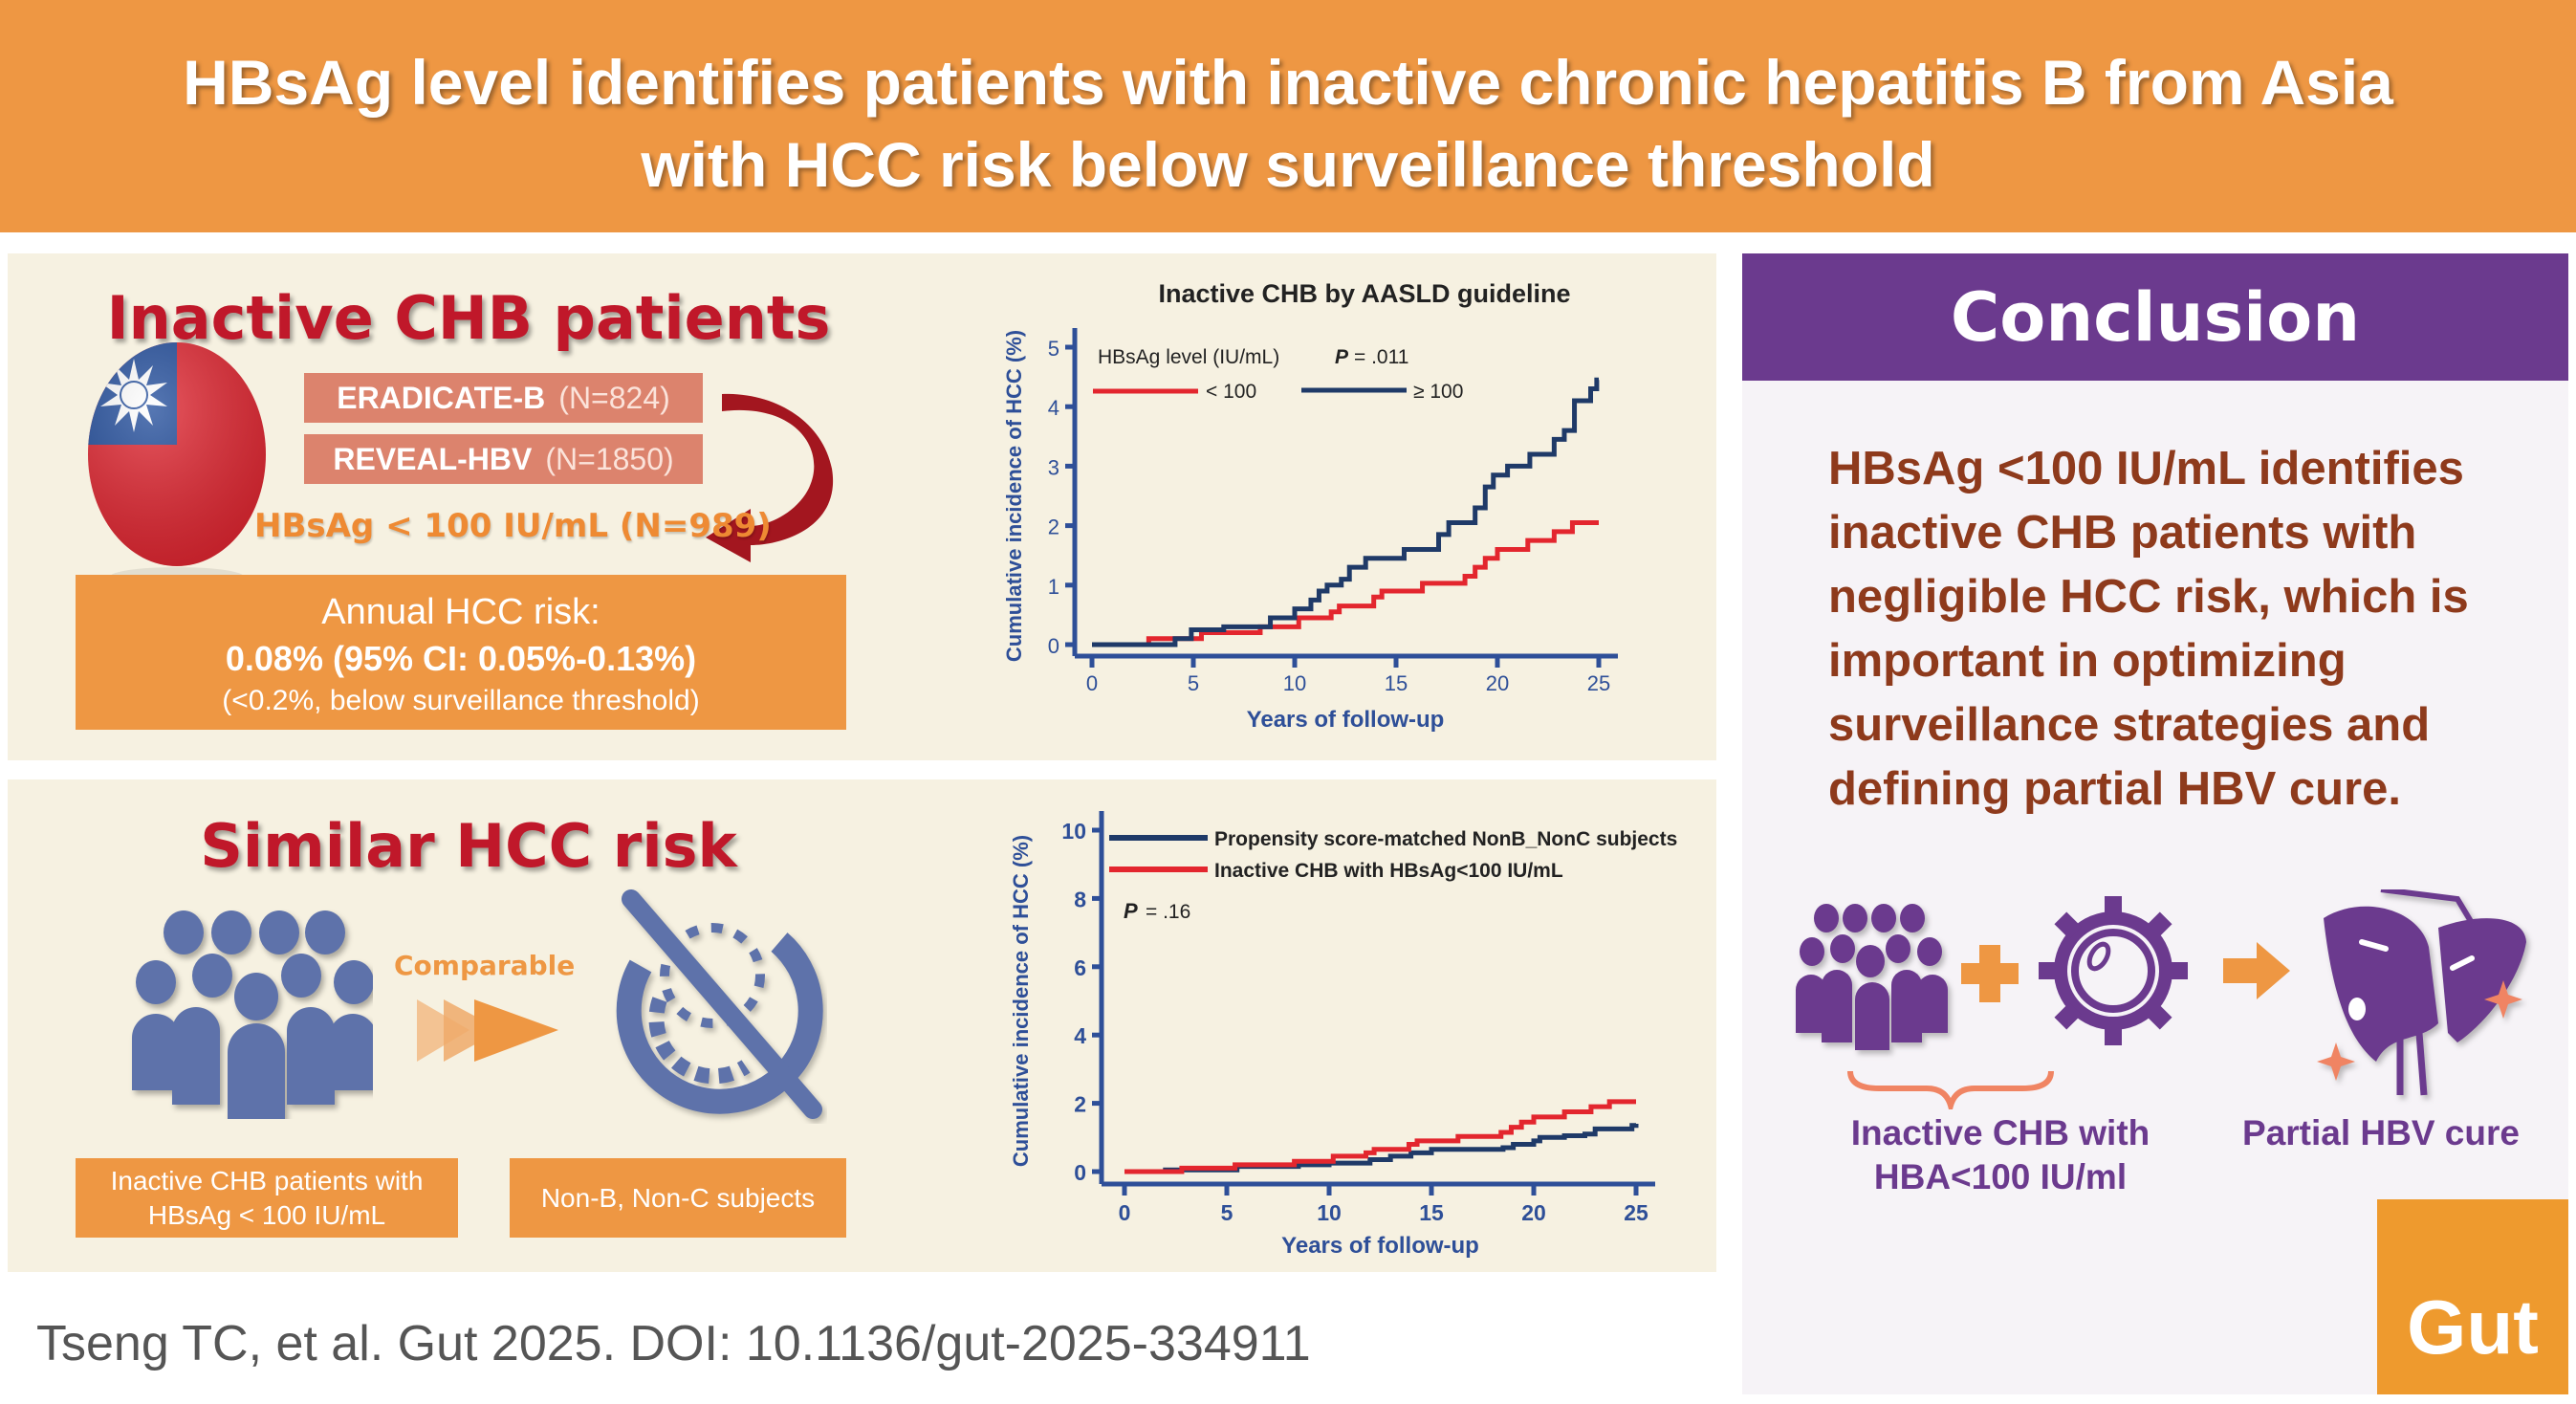 Image resolution: width=2576 pixels, height=1404 pixels. I want to click on cohort-n: (N=824), so click(614, 397).